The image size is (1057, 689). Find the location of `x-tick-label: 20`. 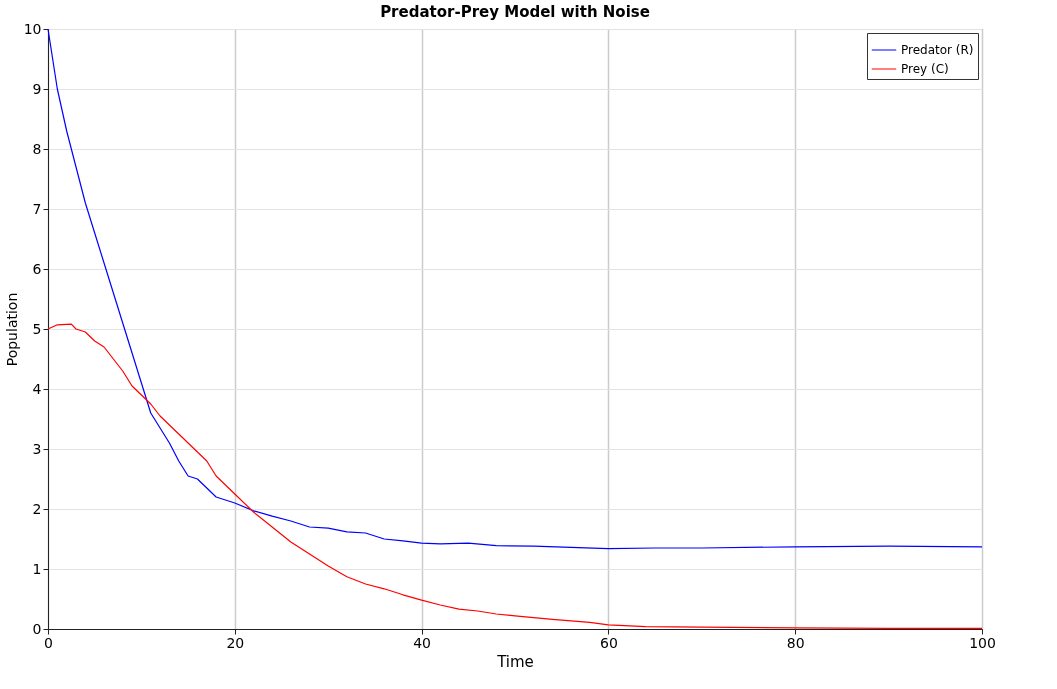

x-tick-label: 20 is located at coordinates (235, 642).